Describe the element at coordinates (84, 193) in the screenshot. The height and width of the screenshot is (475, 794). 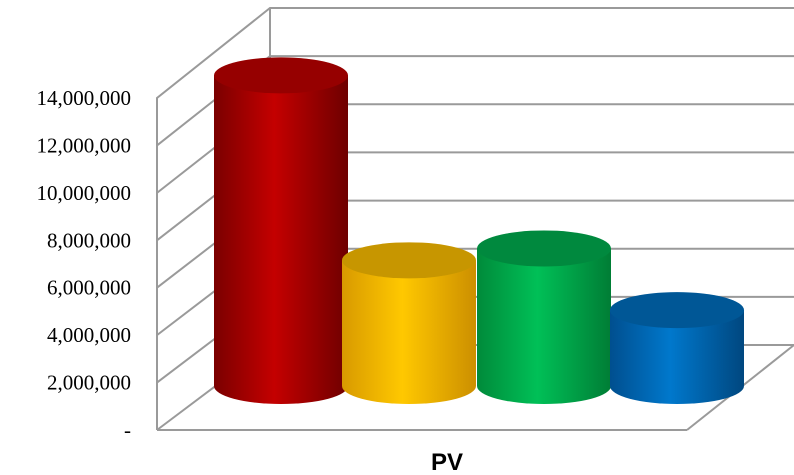
I see `y-tick-label: 10,000,000` at that location.